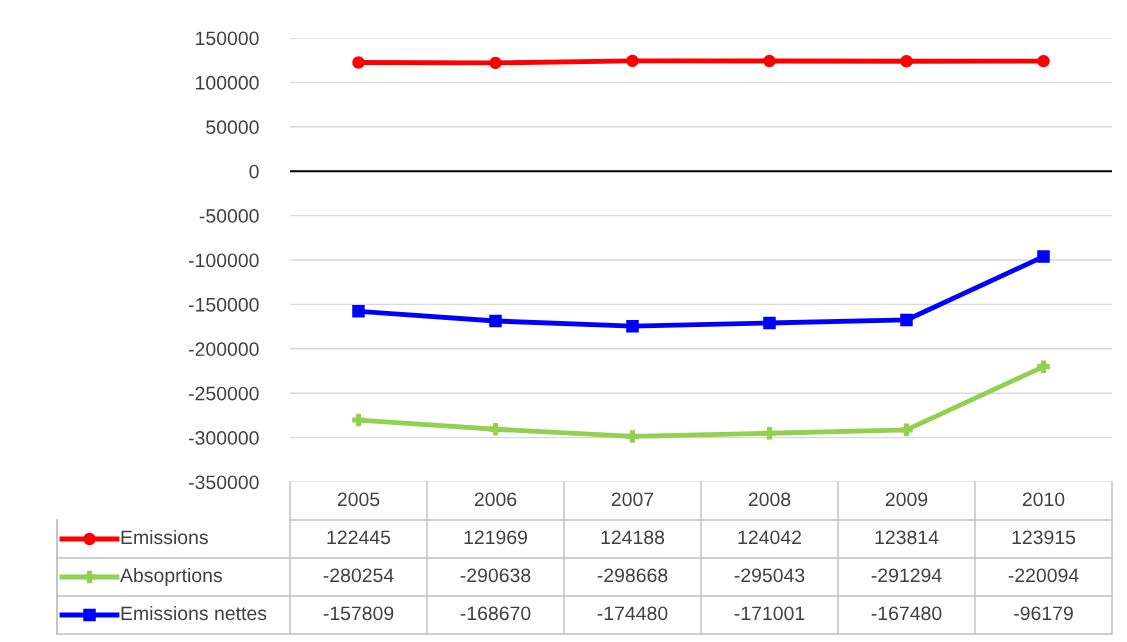 This screenshot has width=1127, height=642. Describe the element at coordinates (223, 393) in the screenshot. I see `y-tick-label: -250000` at that location.